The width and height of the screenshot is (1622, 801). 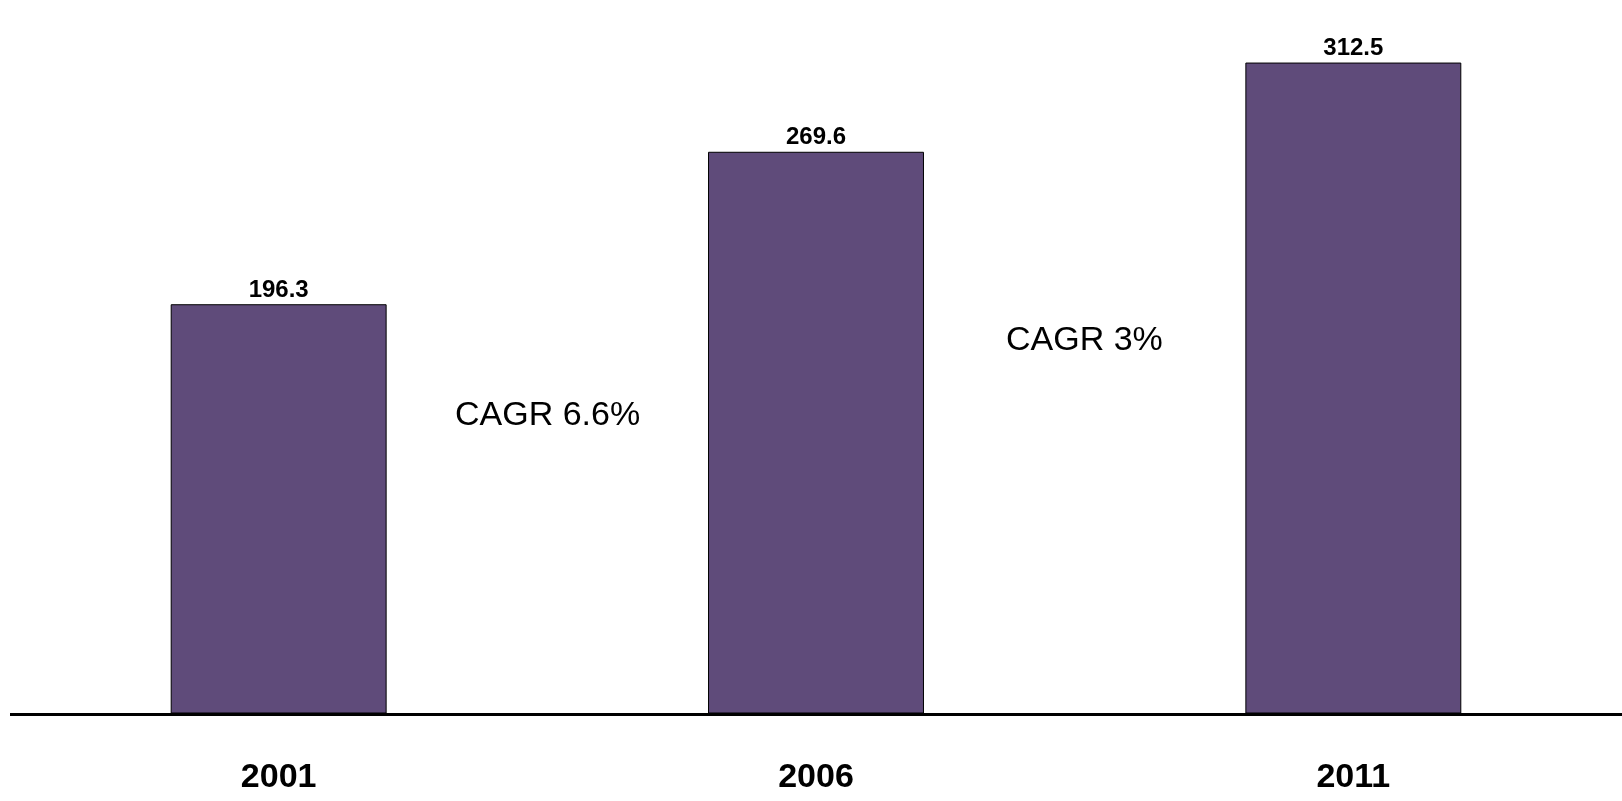 I want to click on x-tick-label: 2011, so click(x=1353, y=774).